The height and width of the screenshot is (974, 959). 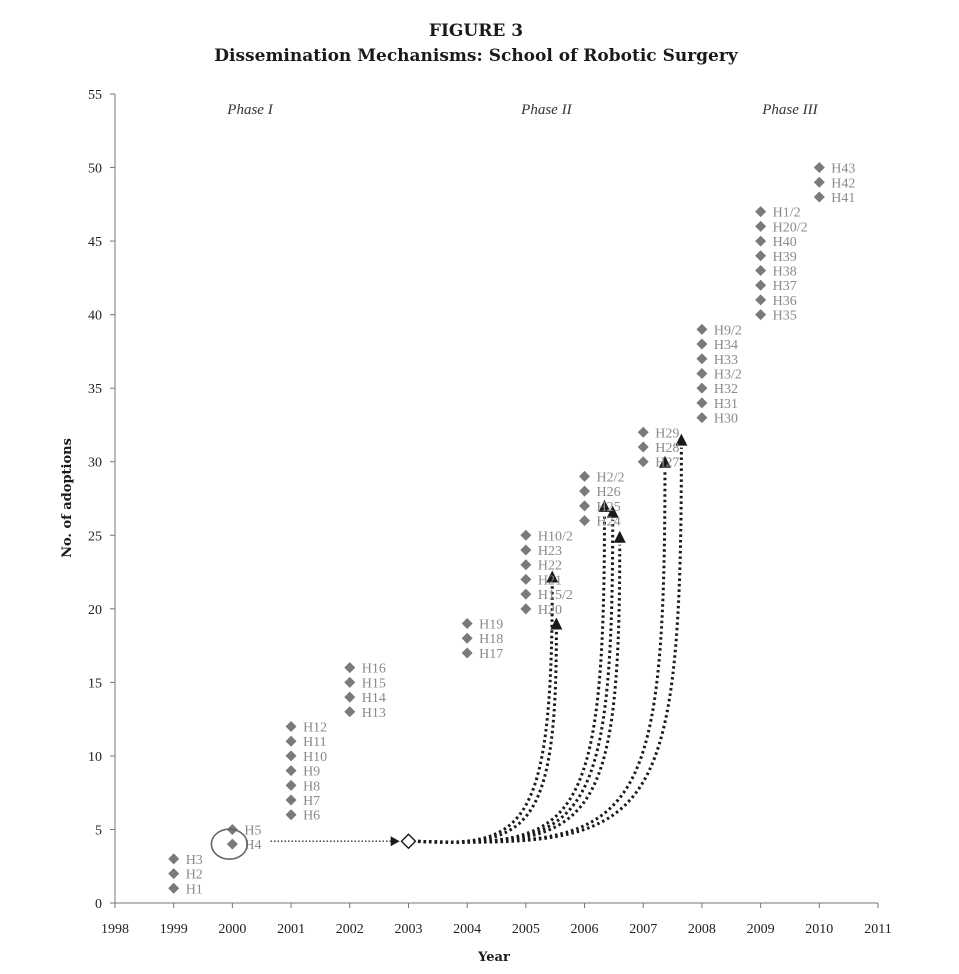 I want to click on y-tick-label: 5, so click(x=98, y=830).